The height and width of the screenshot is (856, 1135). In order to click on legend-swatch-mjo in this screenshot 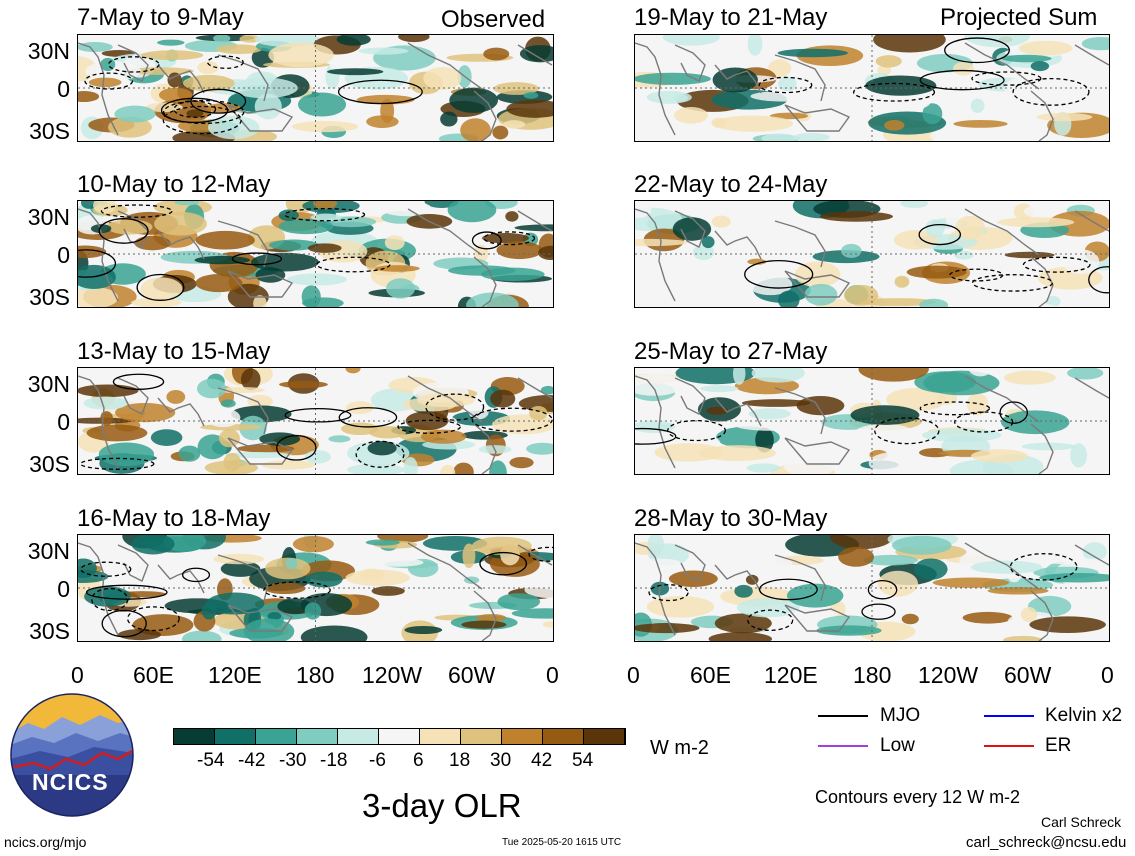, I will do `click(843, 716)`.